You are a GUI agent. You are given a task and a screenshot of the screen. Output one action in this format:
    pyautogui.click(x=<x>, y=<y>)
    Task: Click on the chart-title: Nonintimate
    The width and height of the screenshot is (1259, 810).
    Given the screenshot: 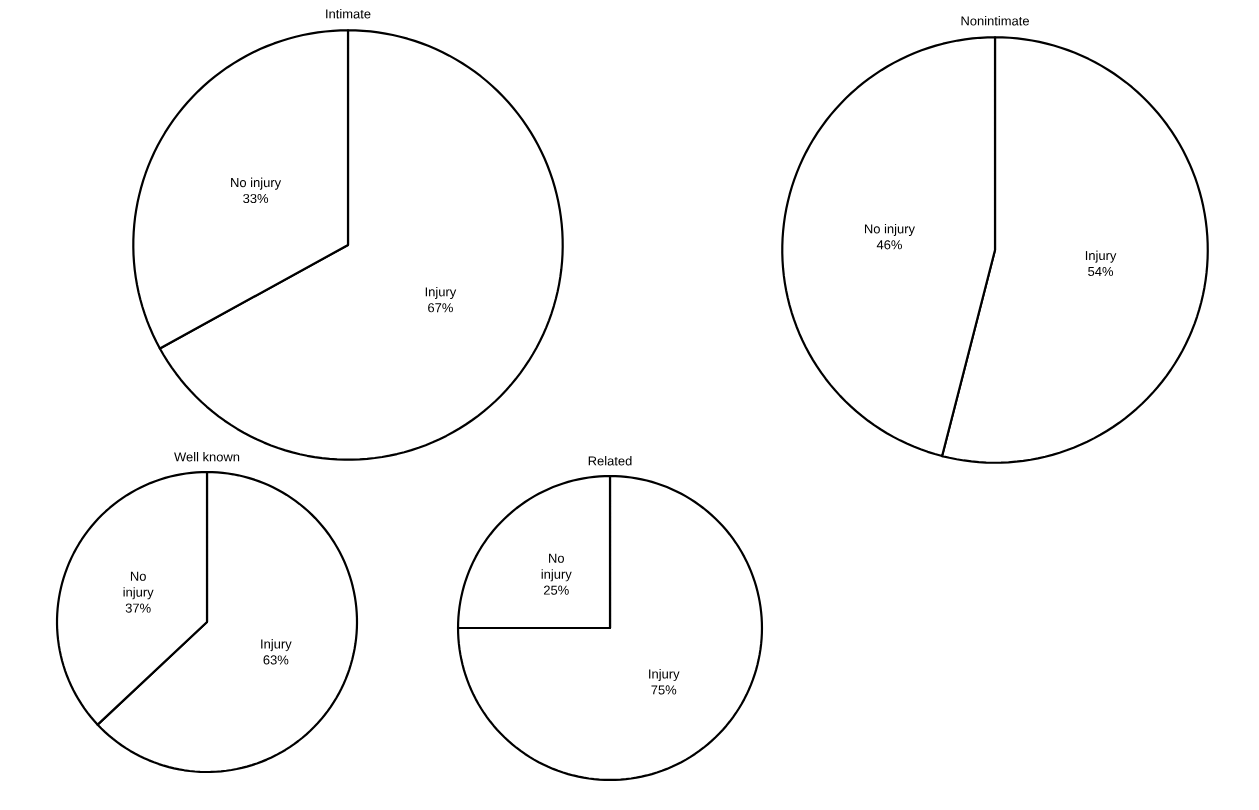 What is the action you would take?
    pyautogui.click(x=995, y=20)
    